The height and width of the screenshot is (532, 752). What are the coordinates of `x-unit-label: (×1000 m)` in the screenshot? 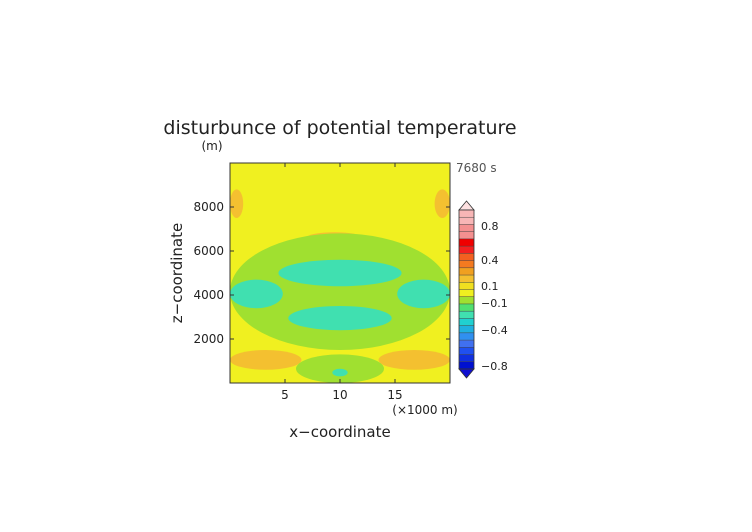 It's located at (424, 410).